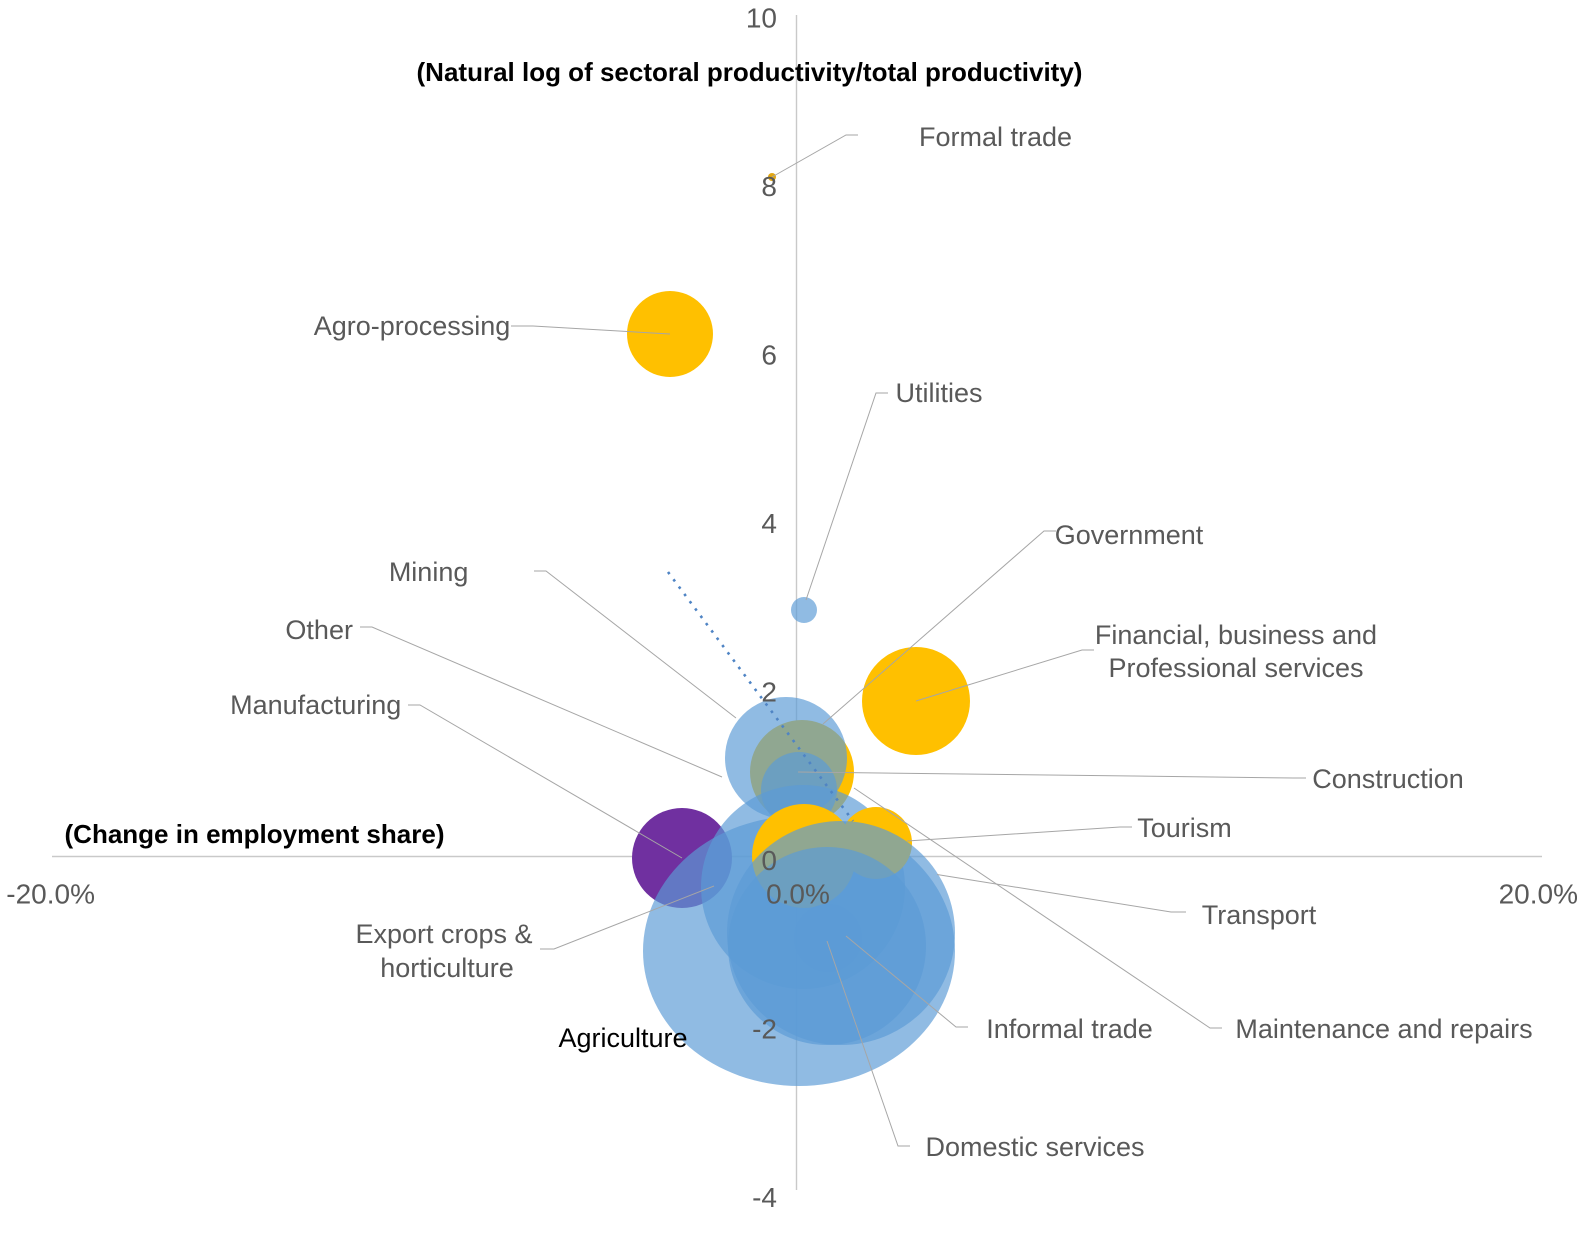  What do you see at coordinates (764, 1197) in the screenshot?
I see `svg-text: -4` at bounding box center [764, 1197].